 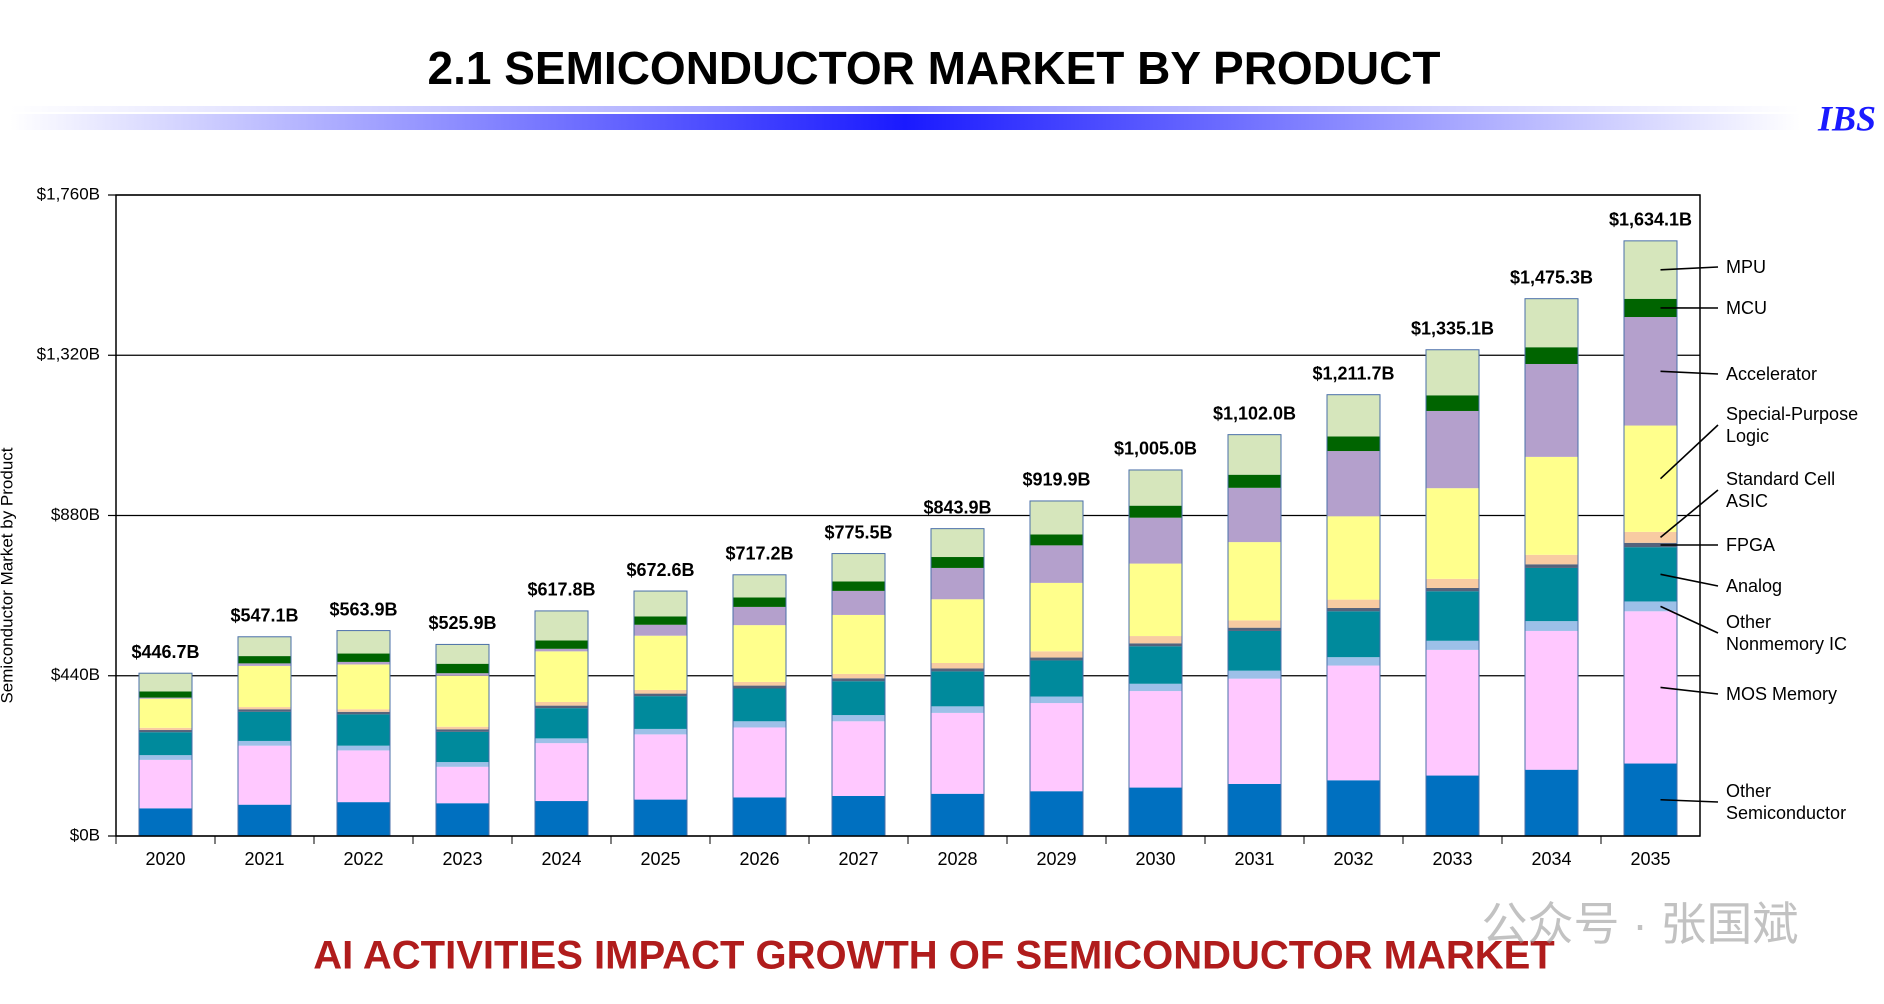 What do you see at coordinates (957, 859) in the screenshot?
I see `x-tick-label: 2028` at bounding box center [957, 859].